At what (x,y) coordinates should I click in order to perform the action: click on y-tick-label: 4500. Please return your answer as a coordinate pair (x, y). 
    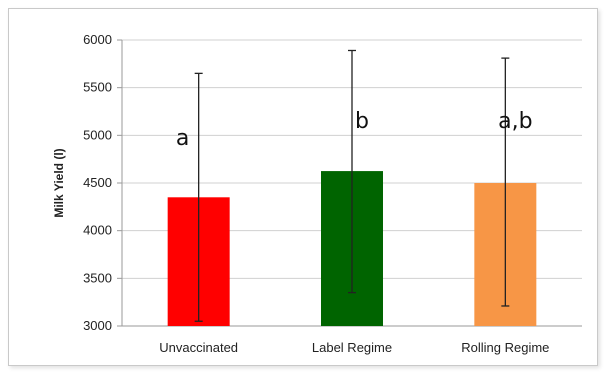
    Looking at the image, I should click on (97, 182).